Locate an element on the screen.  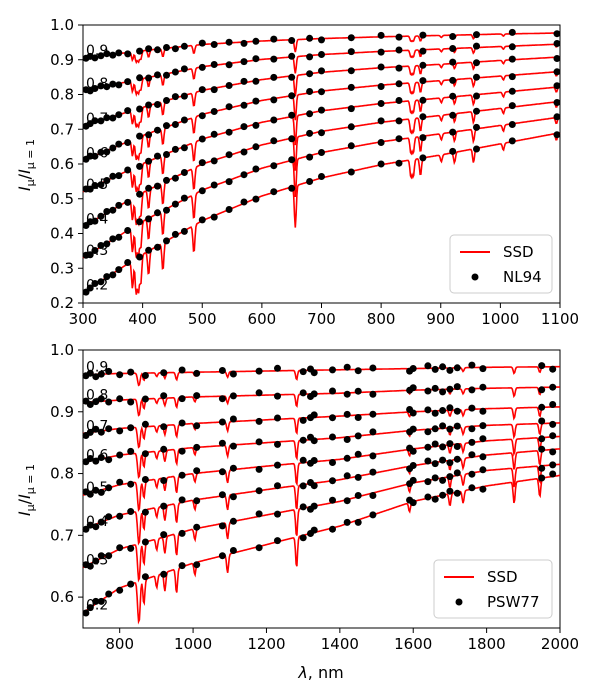
y-tick-label: 0.7 is located at coordinates (62, 129).